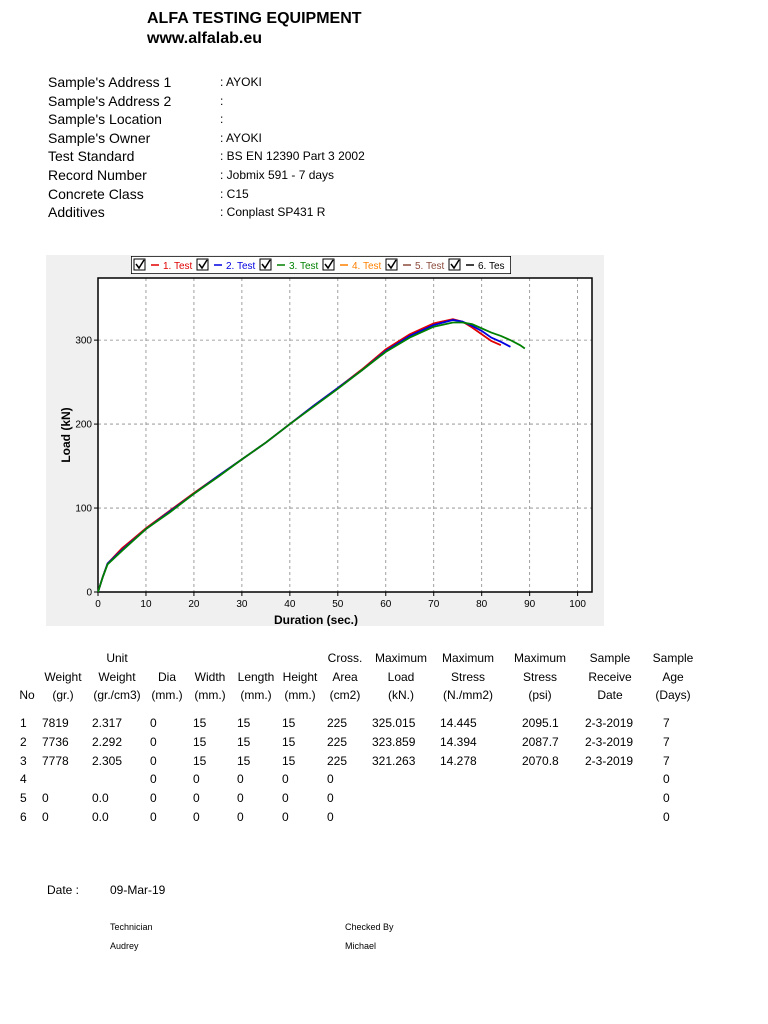  Describe the element at coordinates (110, 82) in the screenshot. I see `field-label: Sample's Address 1` at that location.